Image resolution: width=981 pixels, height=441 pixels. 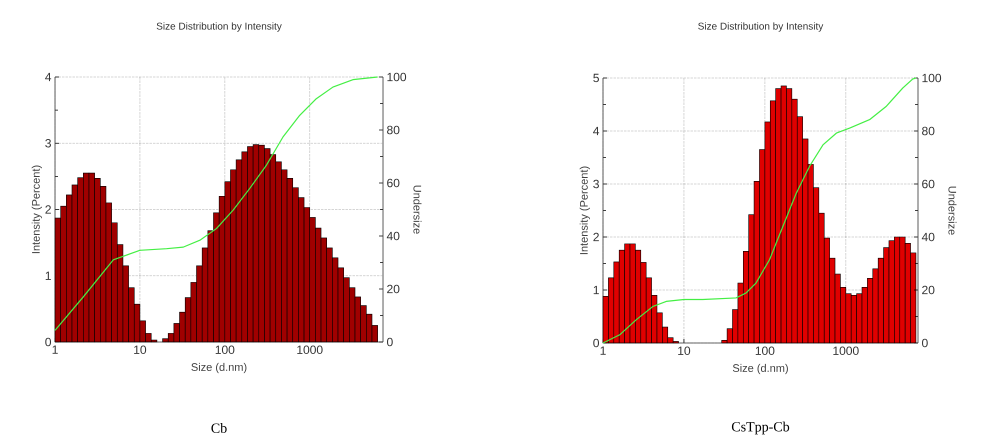 I want to click on text: CsTpp-Cb, so click(x=761, y=428).